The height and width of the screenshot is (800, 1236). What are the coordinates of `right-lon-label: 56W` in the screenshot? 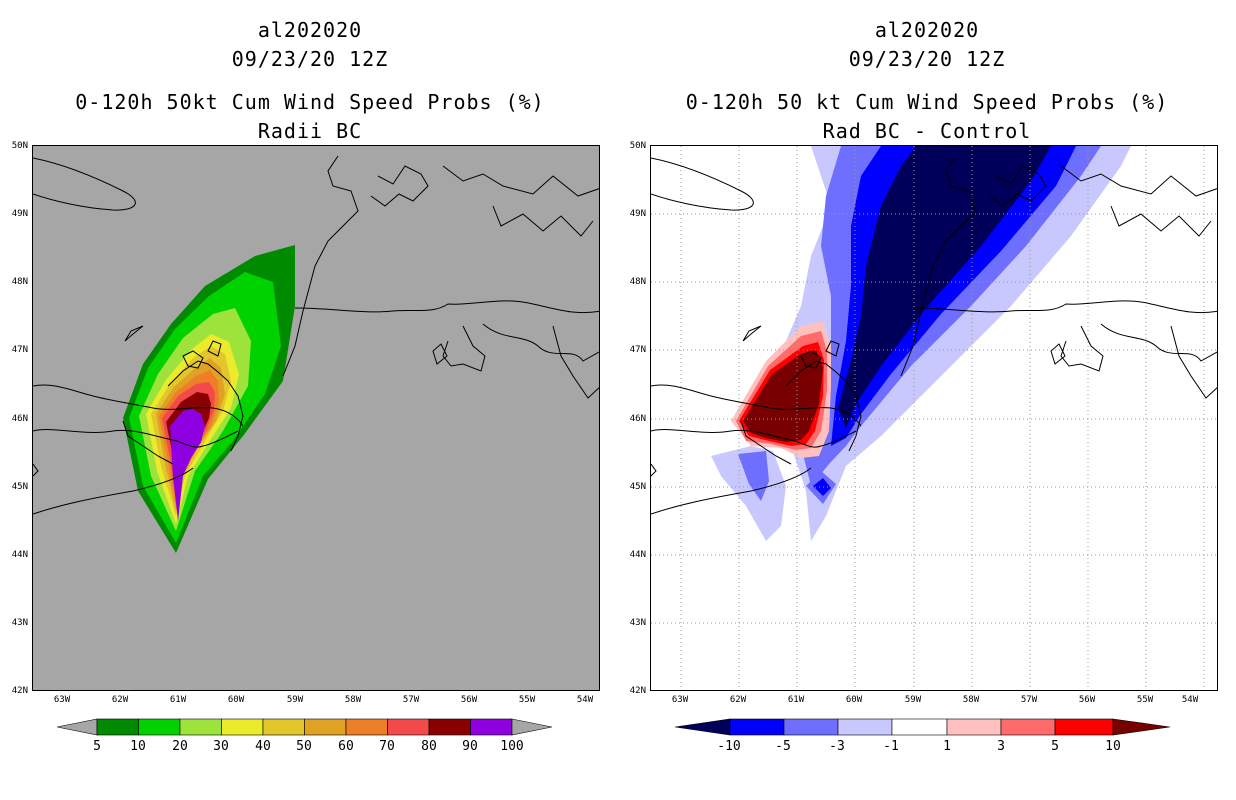 It's located at (1087, 700).